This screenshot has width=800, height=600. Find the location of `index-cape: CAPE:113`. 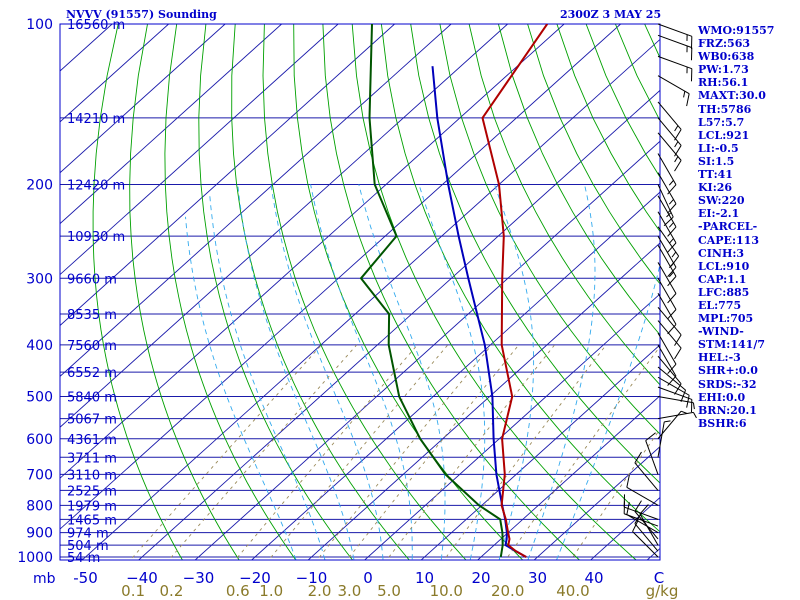

index-cape: CAPE:113 is located at coordinates (728, 240).